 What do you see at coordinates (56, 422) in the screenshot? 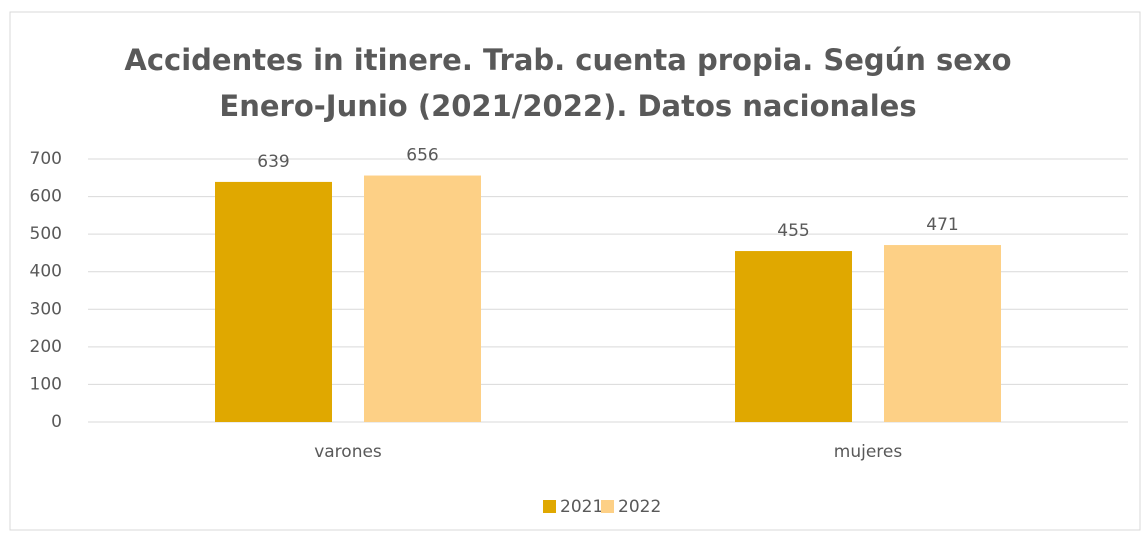
I see `y-tick-label: 0` at bounding box center [56, 422].